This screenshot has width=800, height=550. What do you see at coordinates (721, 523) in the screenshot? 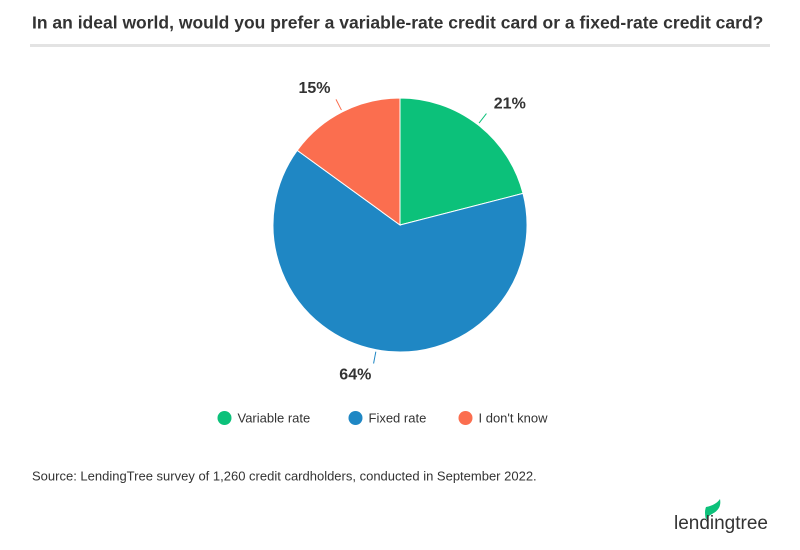
I see `logo-text: lendingtree` at bounding box center [721, 523].